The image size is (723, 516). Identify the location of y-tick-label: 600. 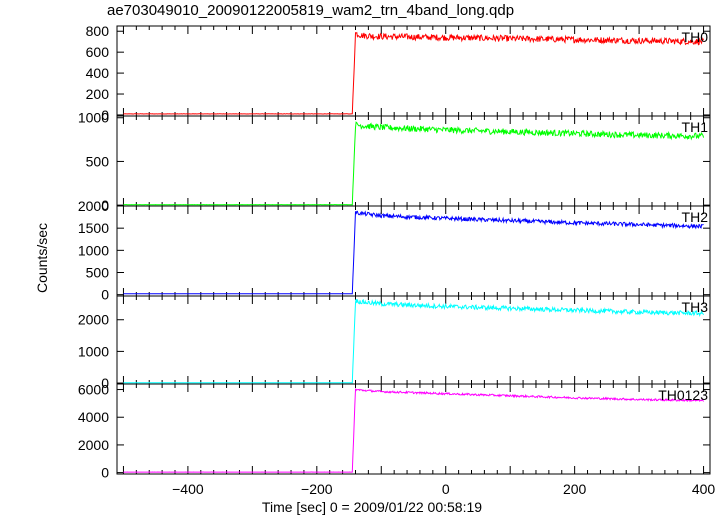
(98, 52).